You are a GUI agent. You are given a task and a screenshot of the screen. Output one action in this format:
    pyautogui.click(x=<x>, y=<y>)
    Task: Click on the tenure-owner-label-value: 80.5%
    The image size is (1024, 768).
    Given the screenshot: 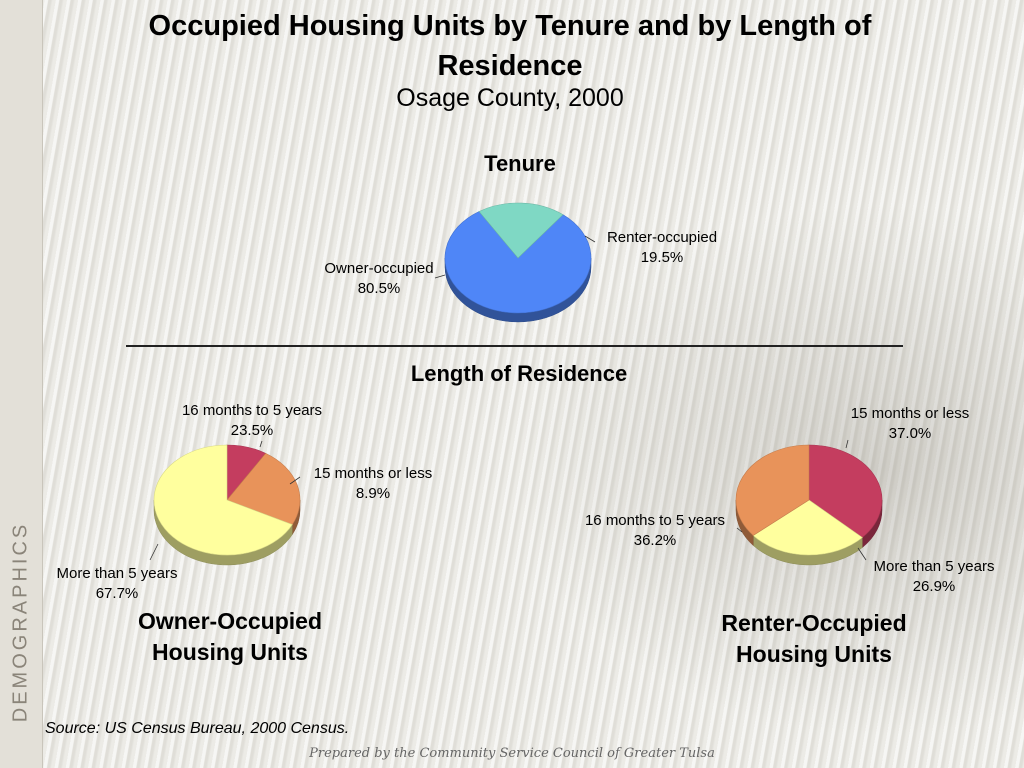 What is the action you would take?
    pyautogui.click(x=379, y=288)
    